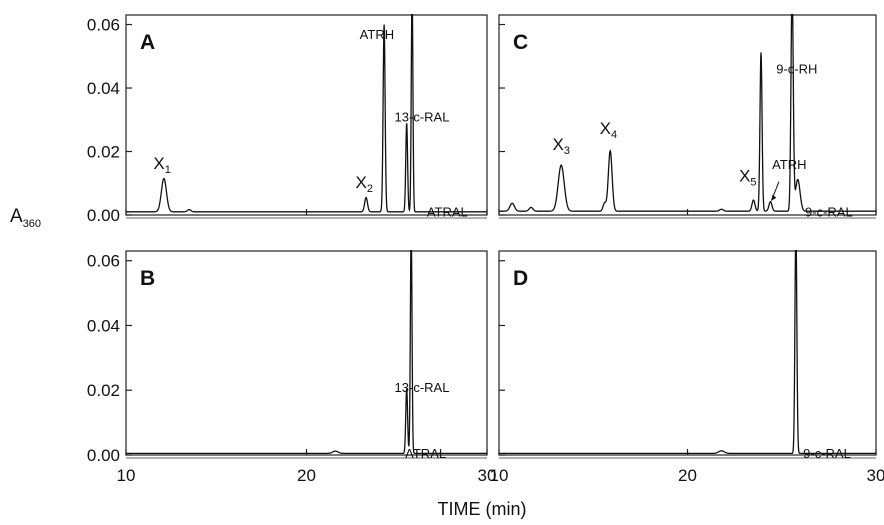 This screenshot has height=525, width=884. I want to click on y-axis-label: A360, so click(25, 218).